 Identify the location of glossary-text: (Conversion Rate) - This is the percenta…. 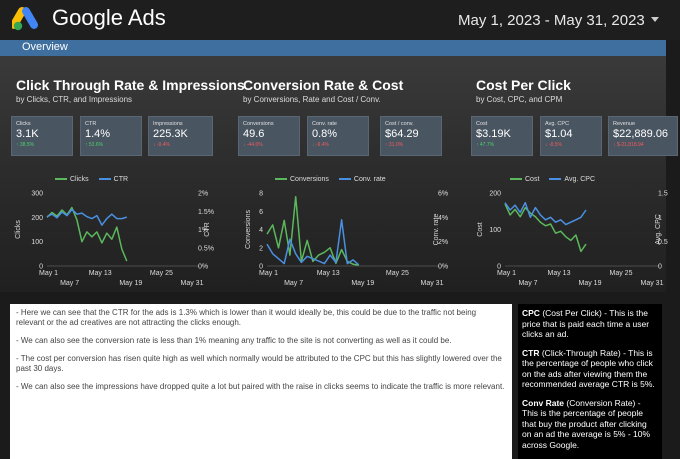
(586, 423).